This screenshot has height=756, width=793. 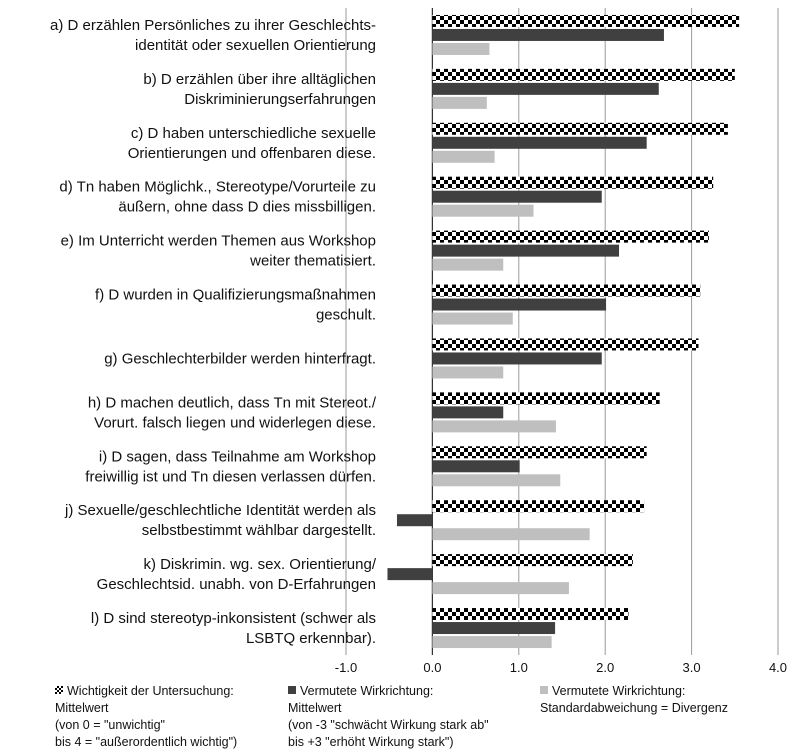 I want to click on category-label: f) D wurden in Qualifizierungsmaßnahmen, so click(x=235, y=295).